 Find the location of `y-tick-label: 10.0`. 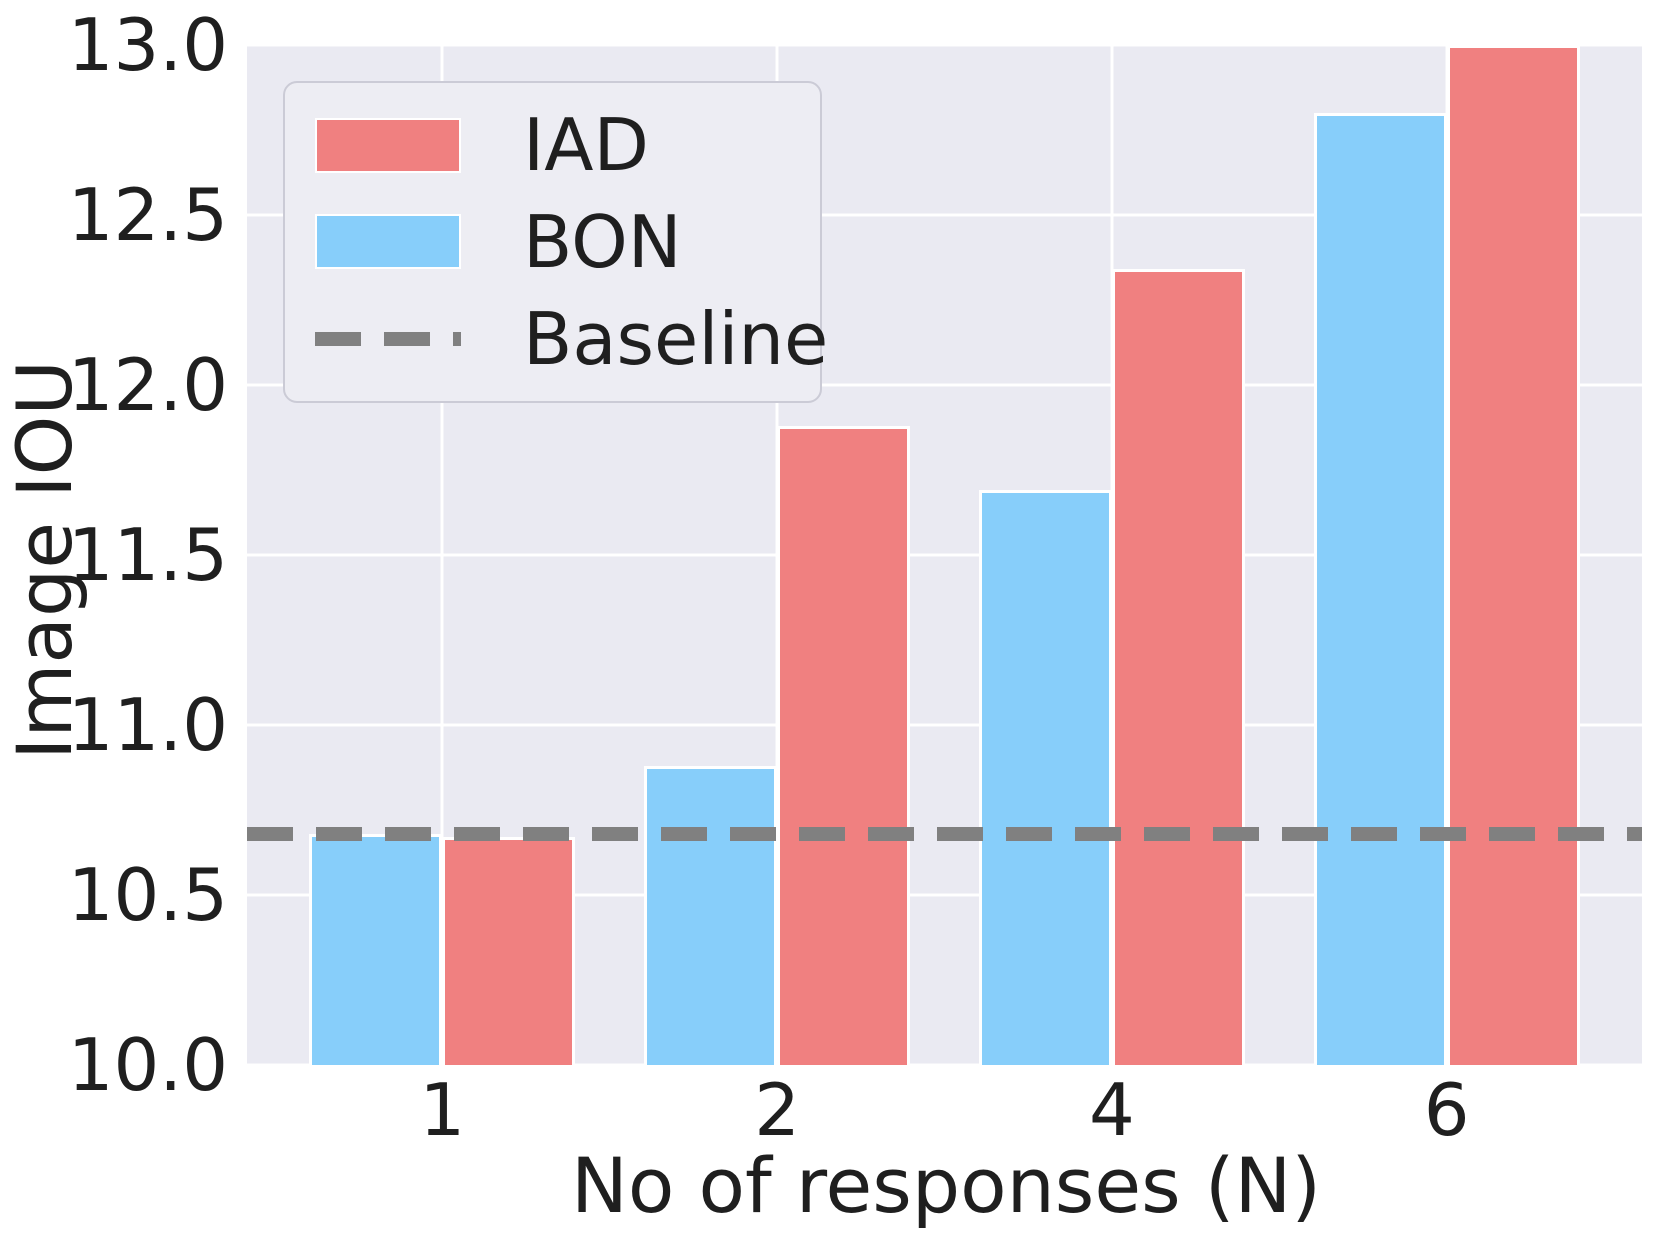

y-tick-label: 10.0 is located at coordinates (147, 1065).